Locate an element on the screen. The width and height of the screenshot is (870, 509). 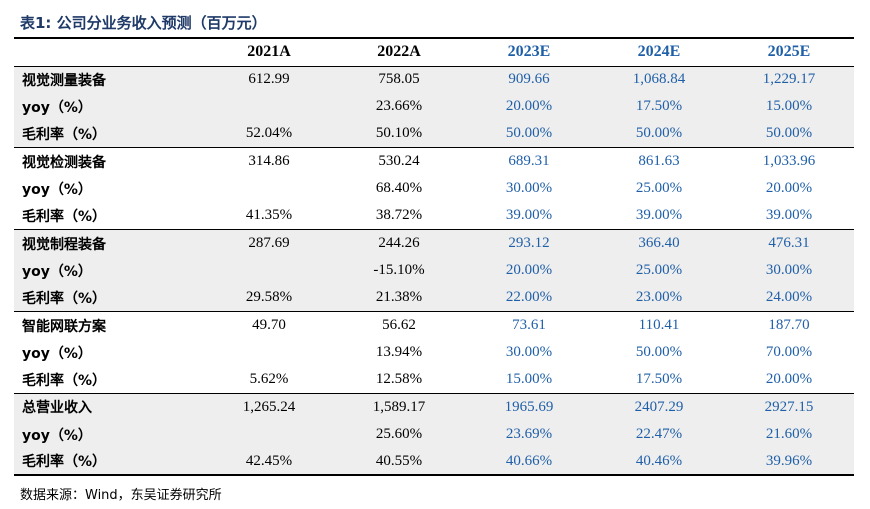
table-cell: 68.40% is located at coordinates (399, 188).